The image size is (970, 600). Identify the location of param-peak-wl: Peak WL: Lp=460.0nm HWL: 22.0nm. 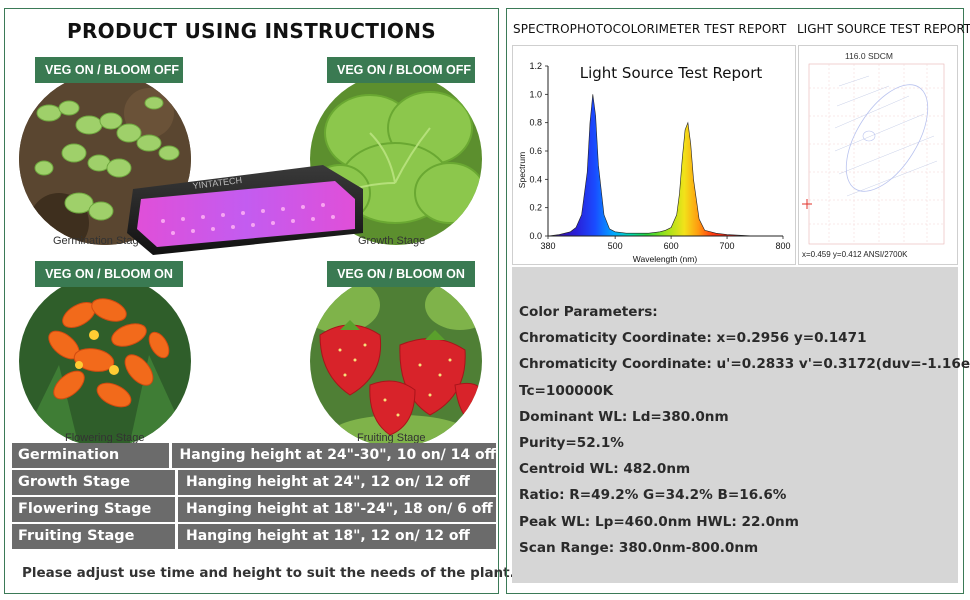
(659, 521).